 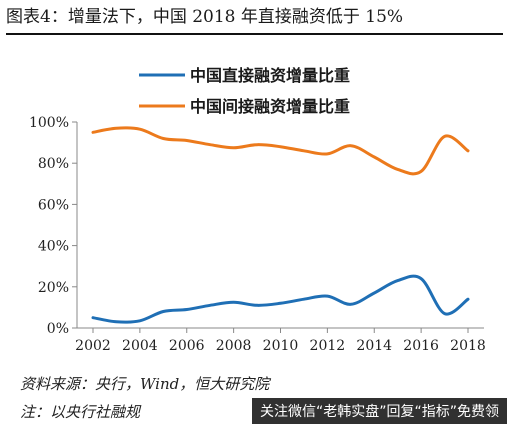 I want to click on x-tick-label: 2012, so click(x=328, y=346).